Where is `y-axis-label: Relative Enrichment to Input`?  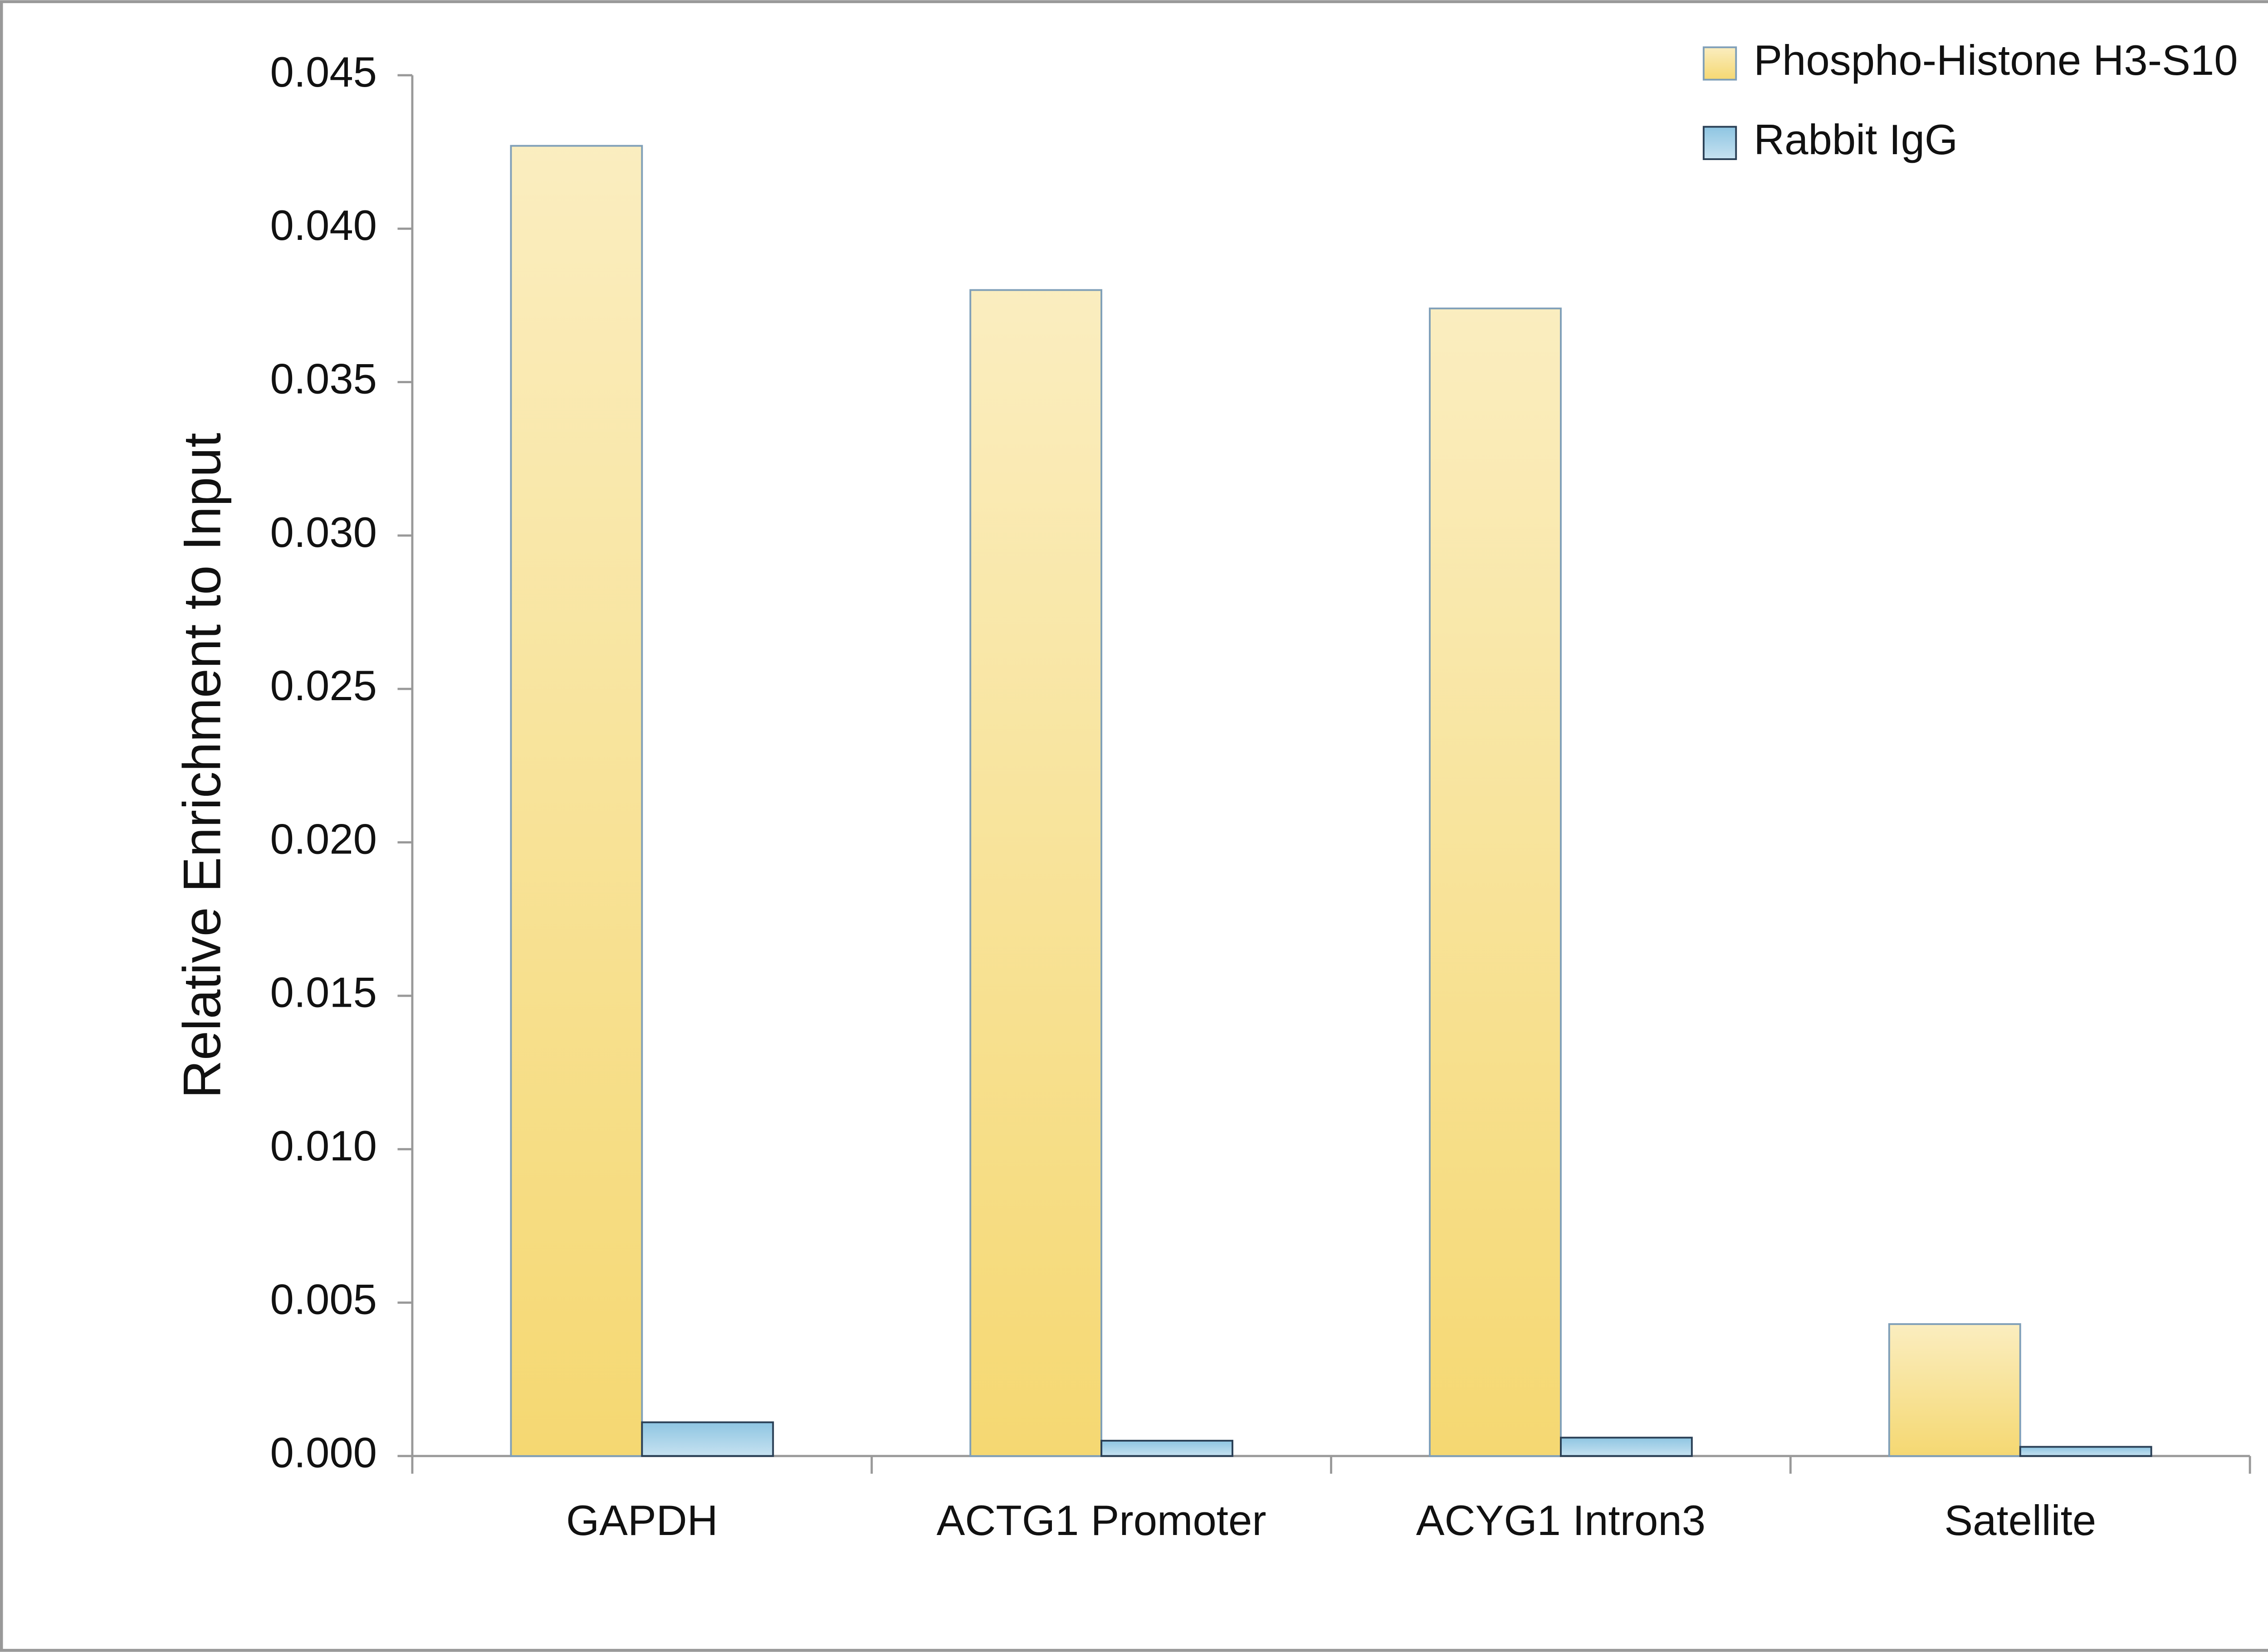 y-axis-label: Relative Enrichment to Input is located at coordinates (202, 765).